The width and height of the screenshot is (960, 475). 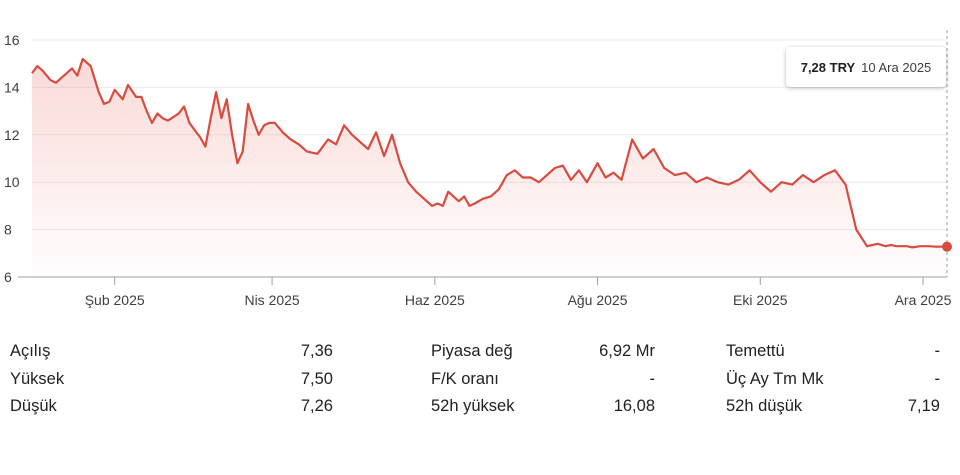 I want to click on x-tick-label: Ağu 2025, so click(x=598, y=300).